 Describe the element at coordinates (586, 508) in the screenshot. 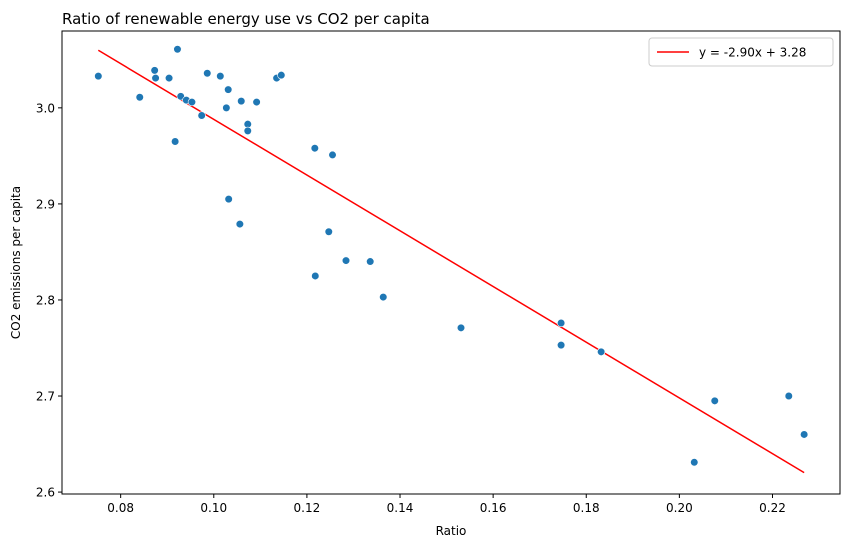

I see `x-tick-label: 0.18` at that location.